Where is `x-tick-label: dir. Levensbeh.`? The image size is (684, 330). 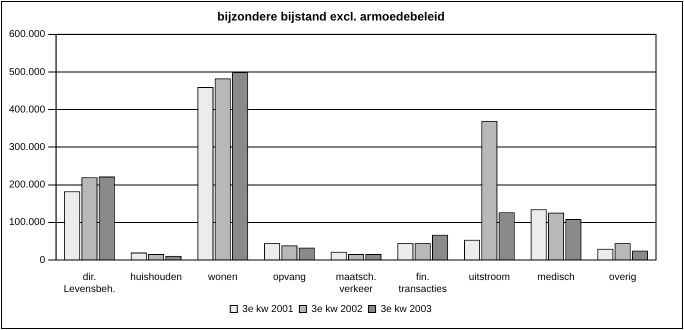 x-tick-label: dir. Levensbeh. is located at coordinates (90, 283).